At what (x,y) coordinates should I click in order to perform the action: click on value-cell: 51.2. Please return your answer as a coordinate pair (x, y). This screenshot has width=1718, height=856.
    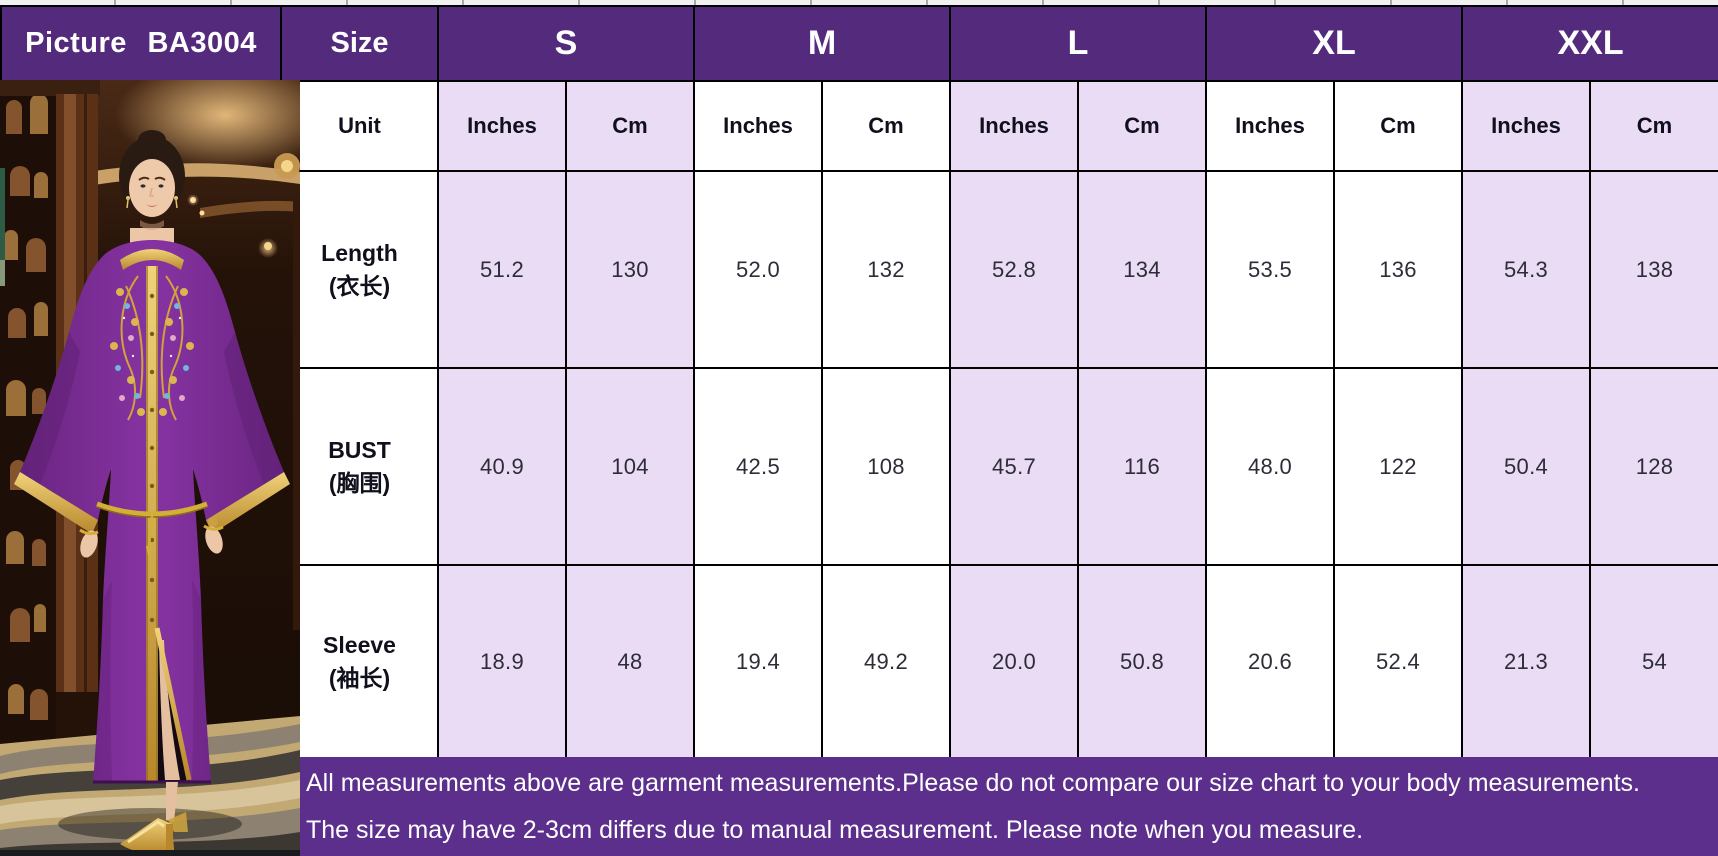
    Looking at the image, I should click on (502, 269).